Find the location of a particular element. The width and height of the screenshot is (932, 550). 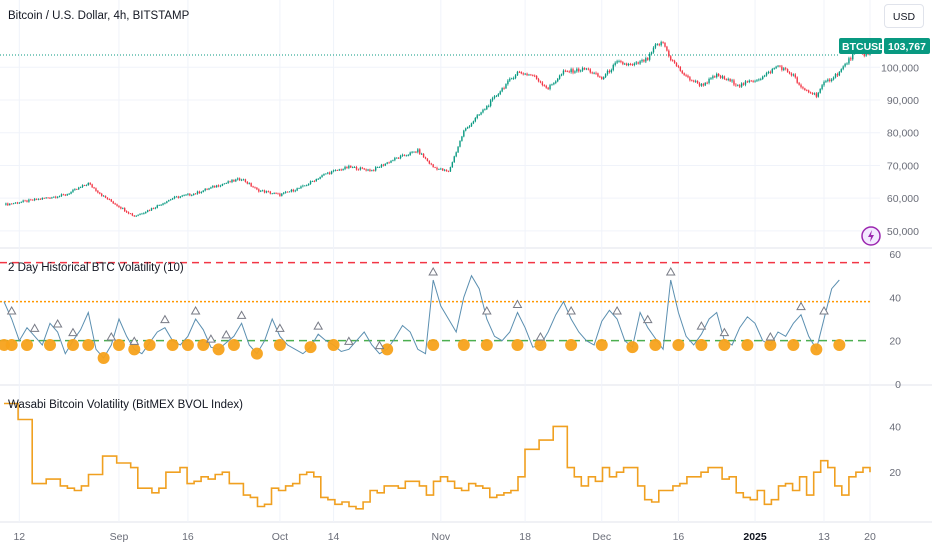

lightning-icon is located at coordinates (871, 236).